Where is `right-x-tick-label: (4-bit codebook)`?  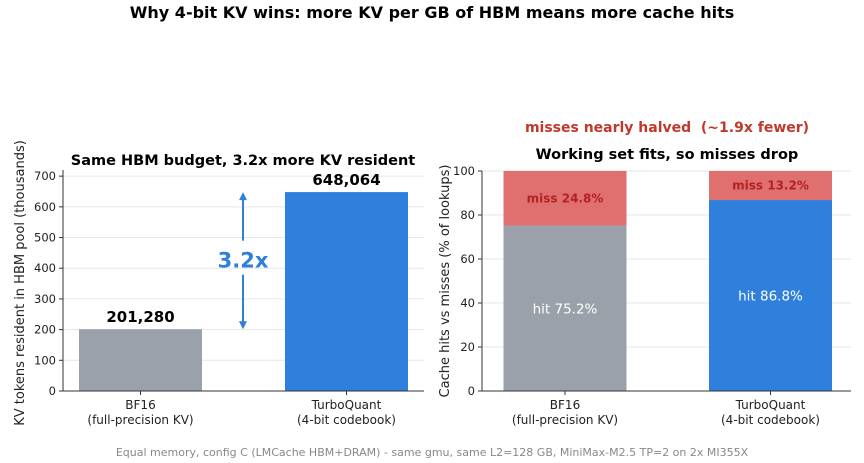 right-x-tick-label: (4-bit codebook) is located at coordinates (770, 420).